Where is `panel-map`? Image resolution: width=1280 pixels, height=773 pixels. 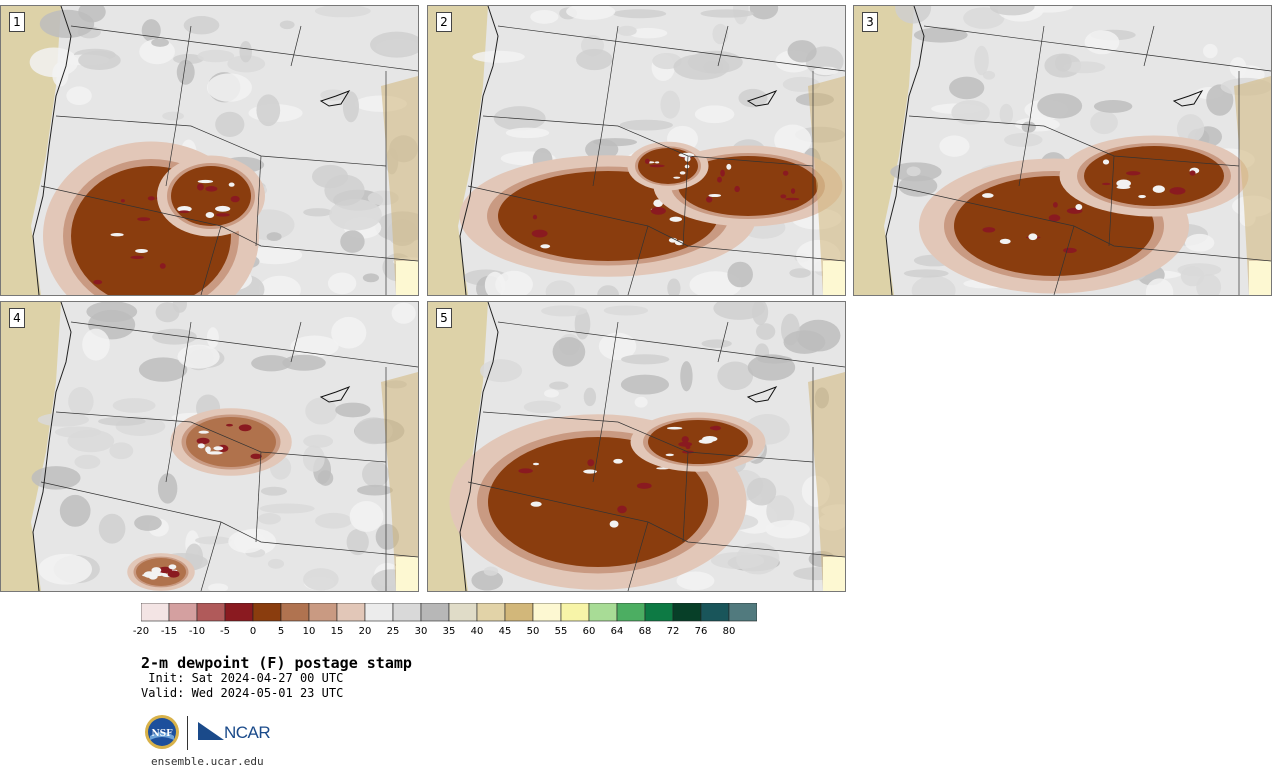 panel-map is located at coordinates (1062, 150).